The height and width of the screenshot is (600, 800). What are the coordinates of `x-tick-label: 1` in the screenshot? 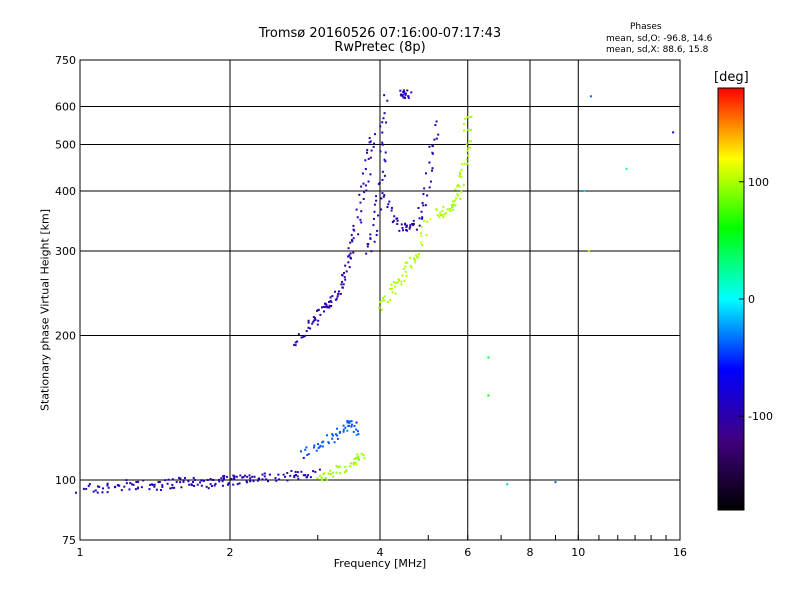 It's located at (80, 552).